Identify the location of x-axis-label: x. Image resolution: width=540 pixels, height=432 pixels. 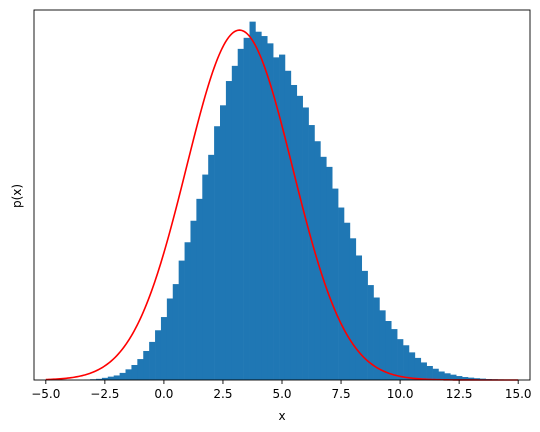
(281, 416).